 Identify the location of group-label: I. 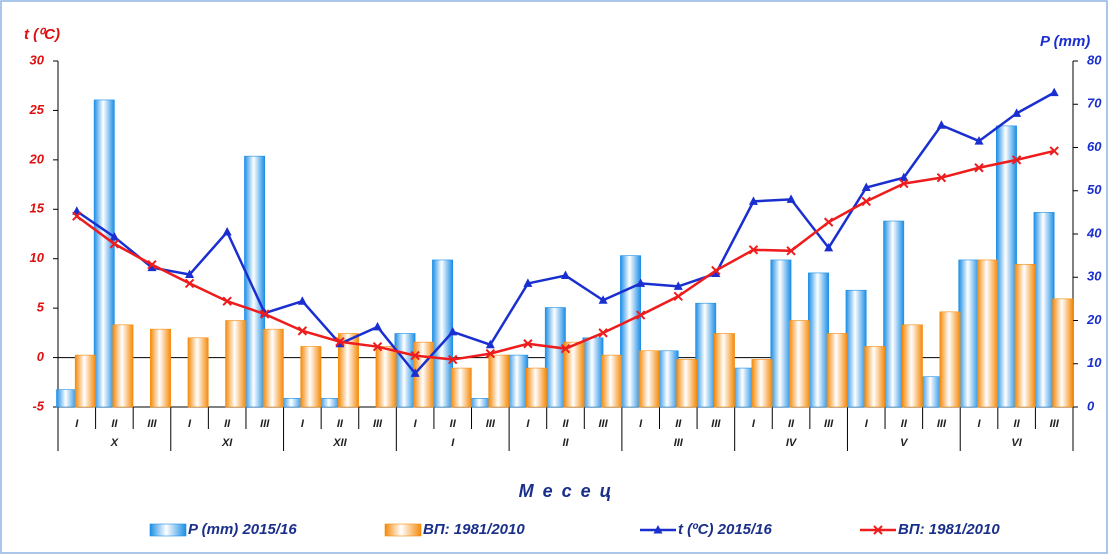
(453, 443).